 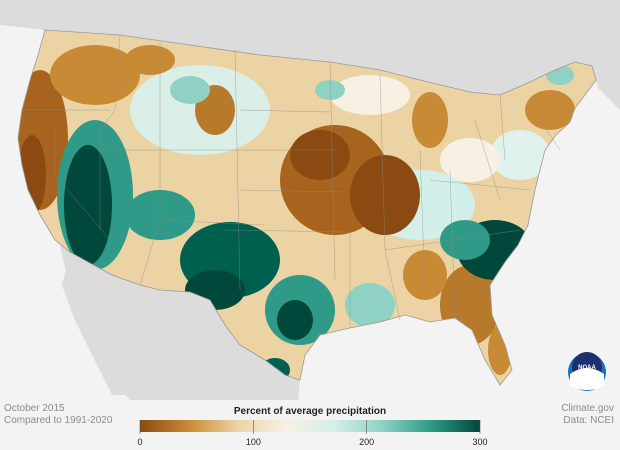 I want to click on map-meta-right: Climate.gov Data: NCEI, so click(x=587, y=415).